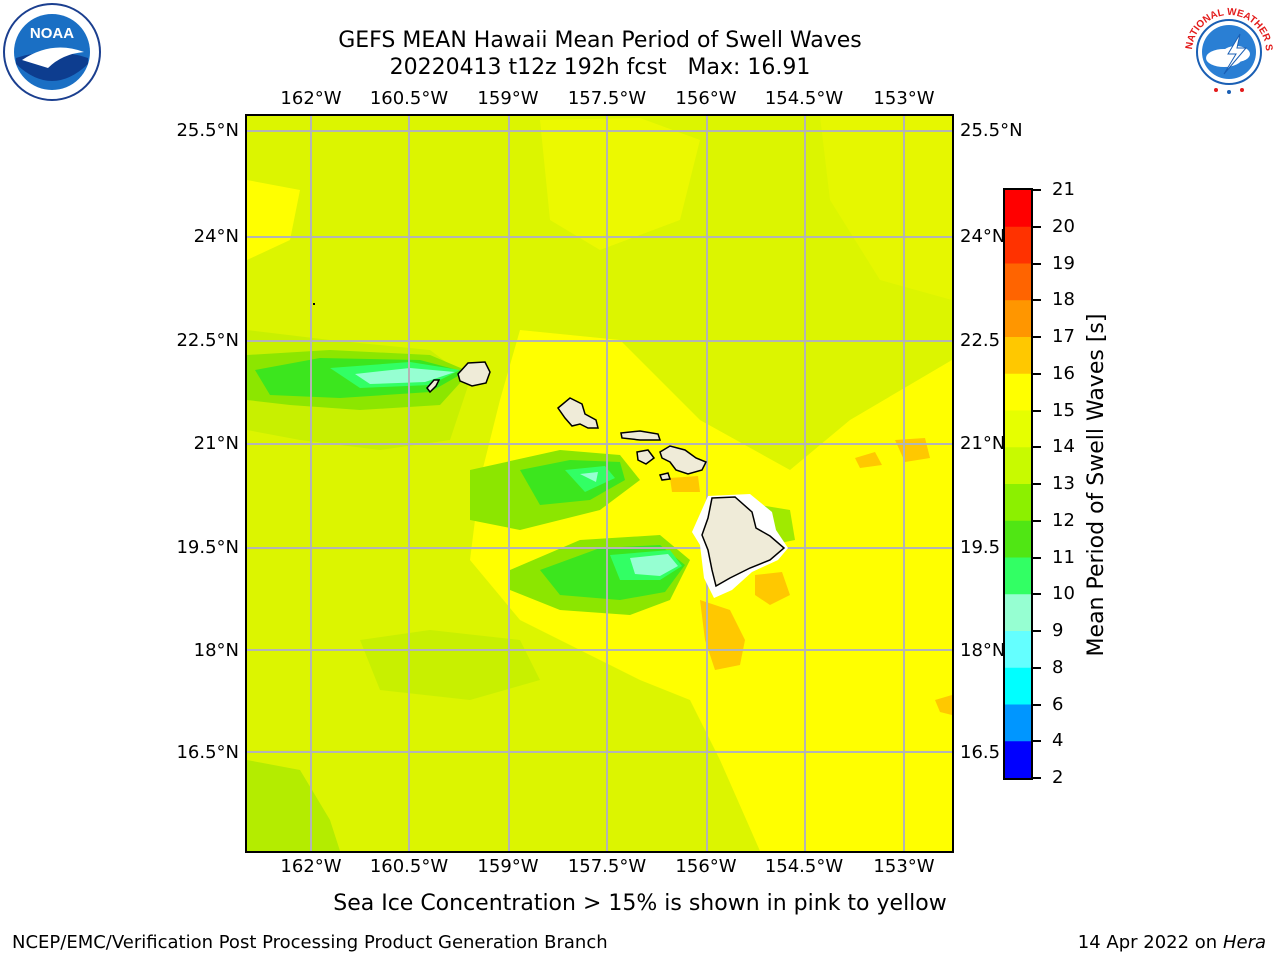  What do you see at coordinates (207, 547) in the screenshot?
I see `left-lat-tick: 19.5°N` at bounding box center [207, 547].